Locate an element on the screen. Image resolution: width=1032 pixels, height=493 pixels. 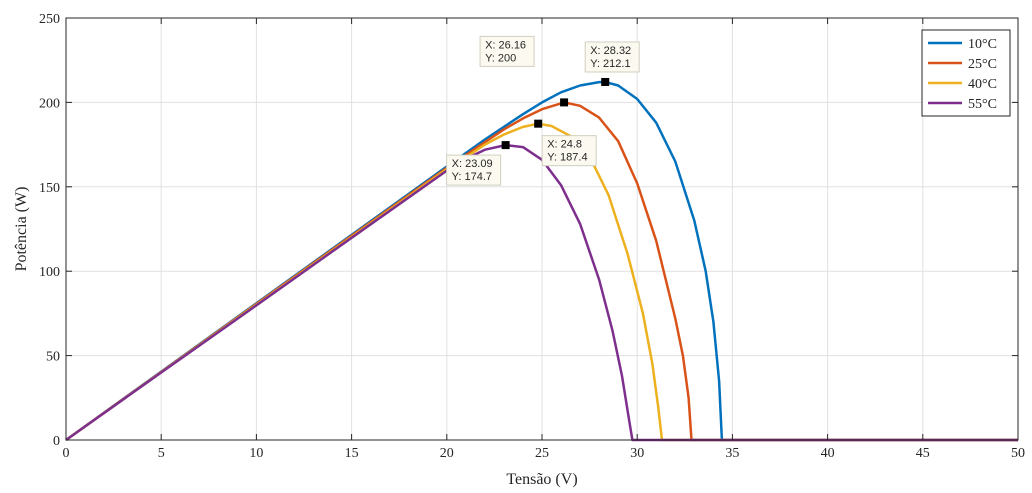
datatip-y-text: Y: 174.7 is located at coordinates (472, 177).